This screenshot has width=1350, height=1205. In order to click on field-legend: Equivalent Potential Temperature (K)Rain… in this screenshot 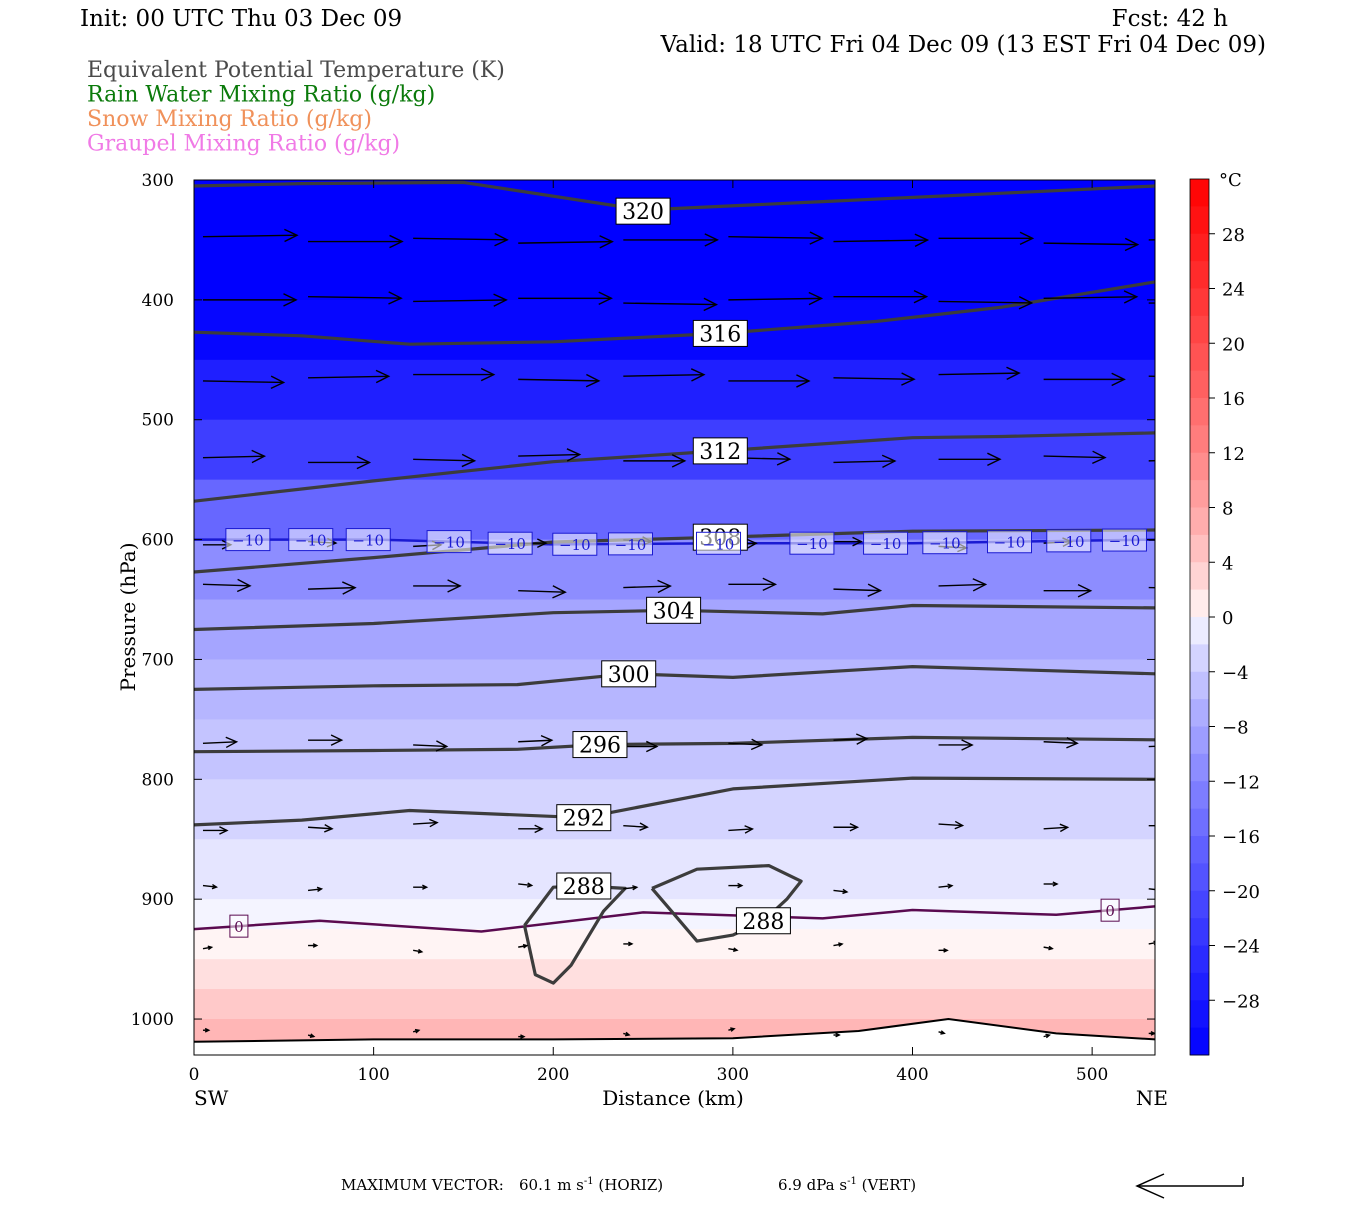, I will do `click(296, 107)`.